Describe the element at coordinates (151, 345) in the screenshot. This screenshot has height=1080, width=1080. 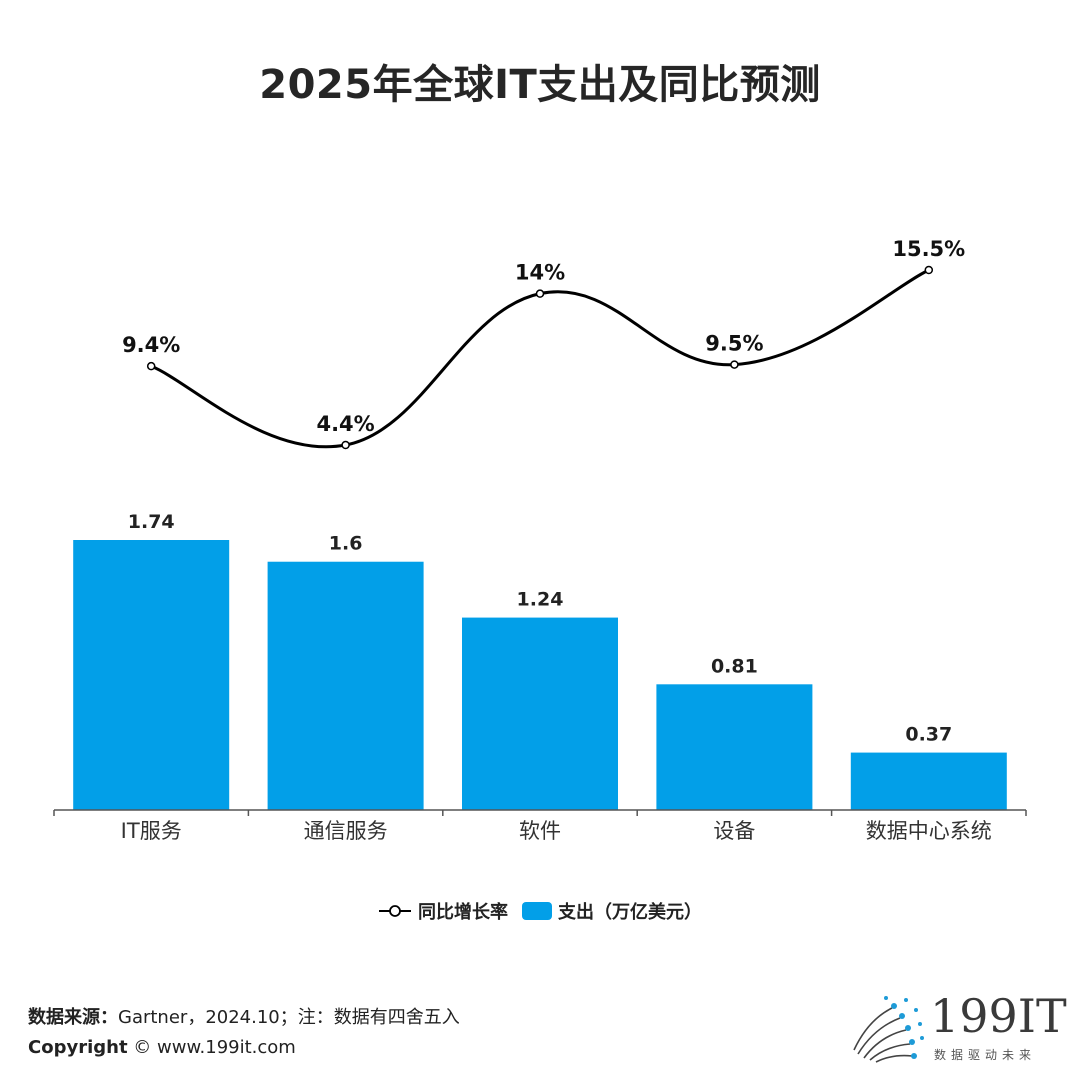
I see `growth-value-label-1: 9.4%` at that location.